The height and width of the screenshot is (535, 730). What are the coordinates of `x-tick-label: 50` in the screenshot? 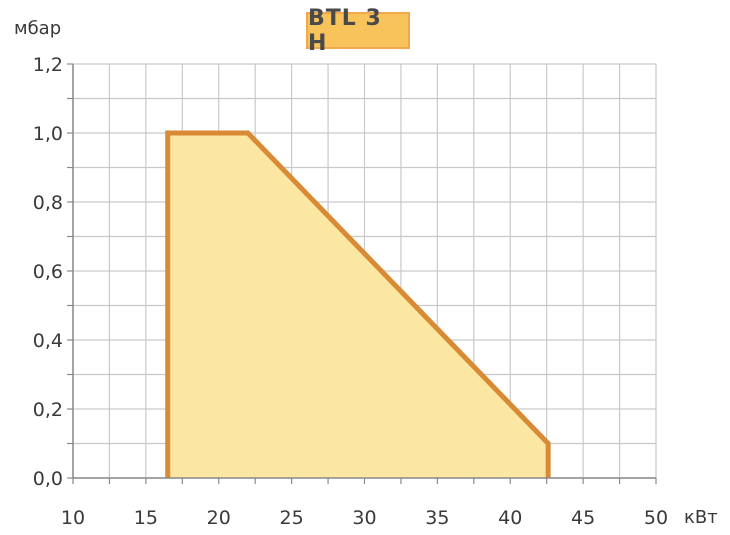 It's located at (656, 518).